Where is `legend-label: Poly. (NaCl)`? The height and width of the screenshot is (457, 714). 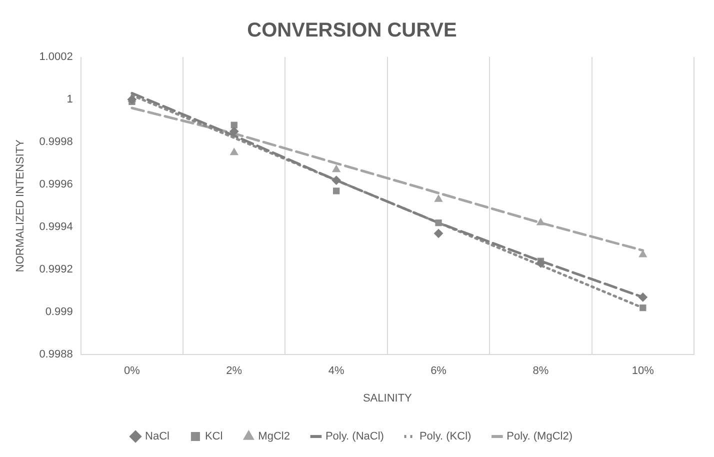 legend-label: Poly. (NaCl) is located at coordinates (354, 436).